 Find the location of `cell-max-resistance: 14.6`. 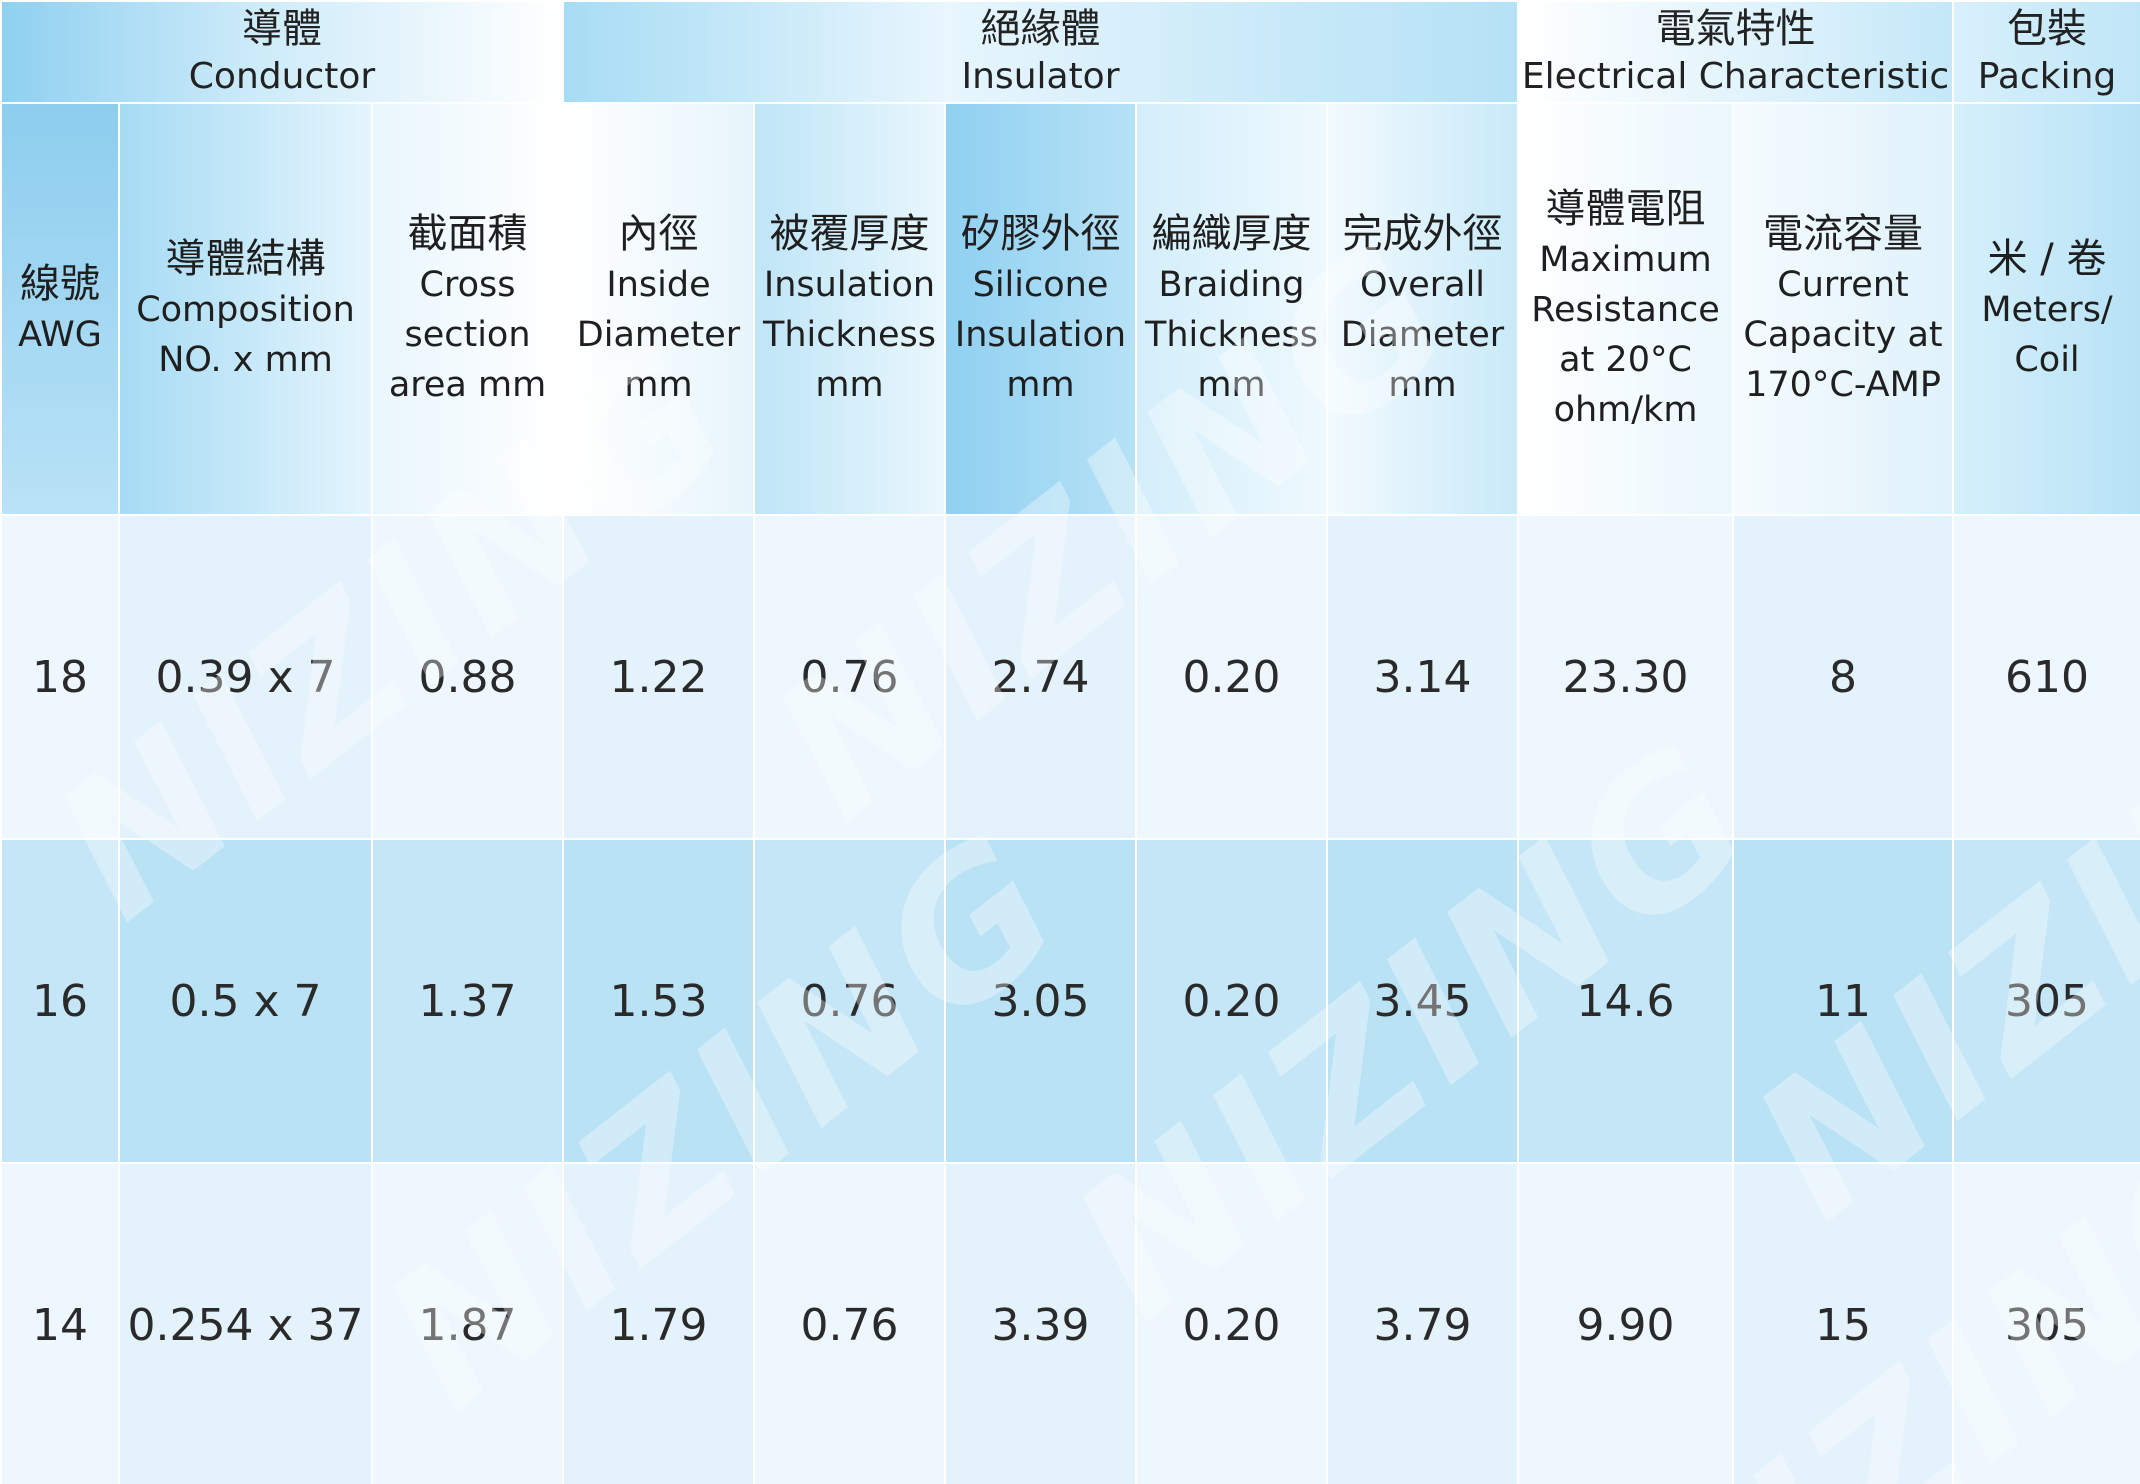

cell-max-resistance: 14.6 is located at coordinates (1626, 1001).